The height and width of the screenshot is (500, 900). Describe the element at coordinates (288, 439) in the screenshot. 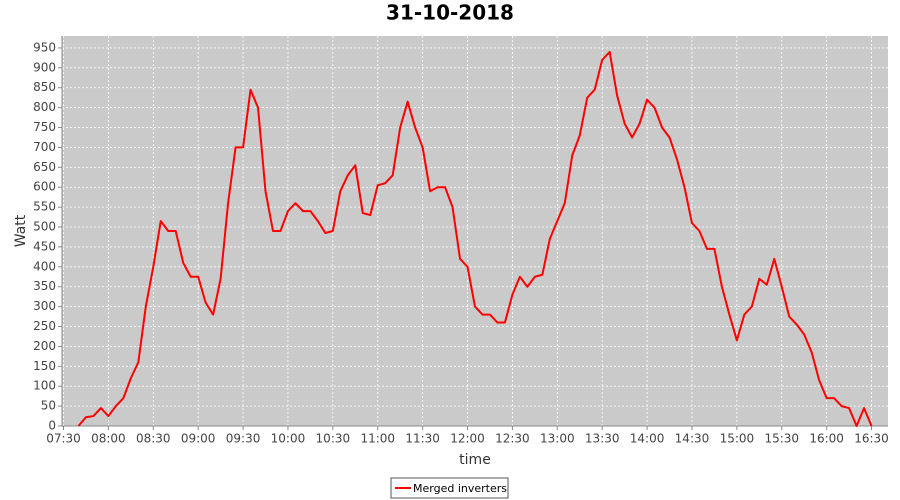

I see `x-tick-label: 10:00` at that location.